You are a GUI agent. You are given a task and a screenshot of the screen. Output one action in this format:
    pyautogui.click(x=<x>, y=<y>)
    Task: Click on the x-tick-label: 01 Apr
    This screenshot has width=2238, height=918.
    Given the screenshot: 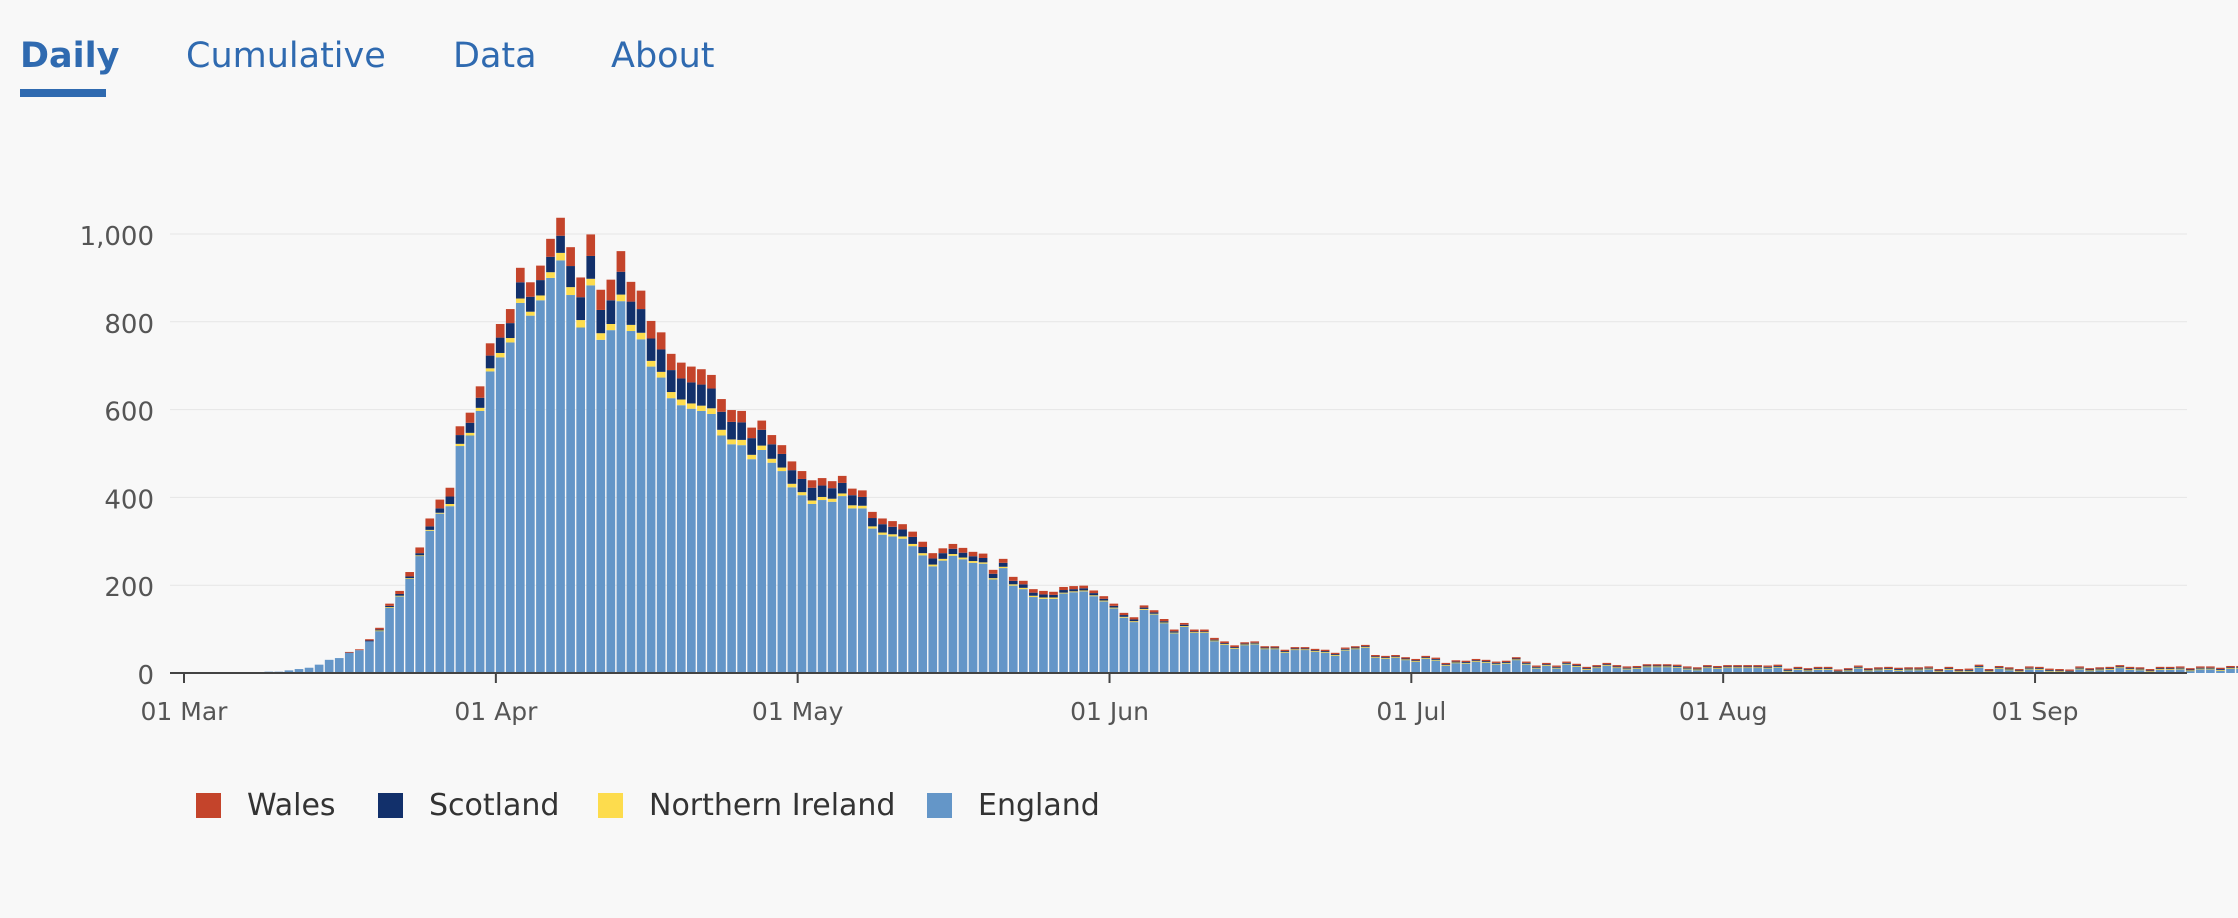 What is the action you would take?
    pyautogui.click(x=496, y=711)
    